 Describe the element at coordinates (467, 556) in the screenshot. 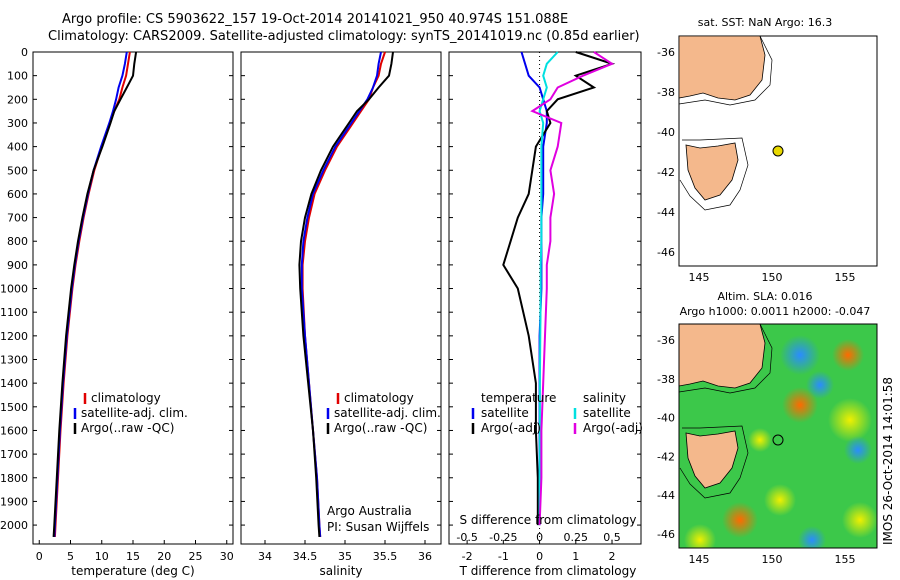

I see `x-tick-label: -2` at that location.